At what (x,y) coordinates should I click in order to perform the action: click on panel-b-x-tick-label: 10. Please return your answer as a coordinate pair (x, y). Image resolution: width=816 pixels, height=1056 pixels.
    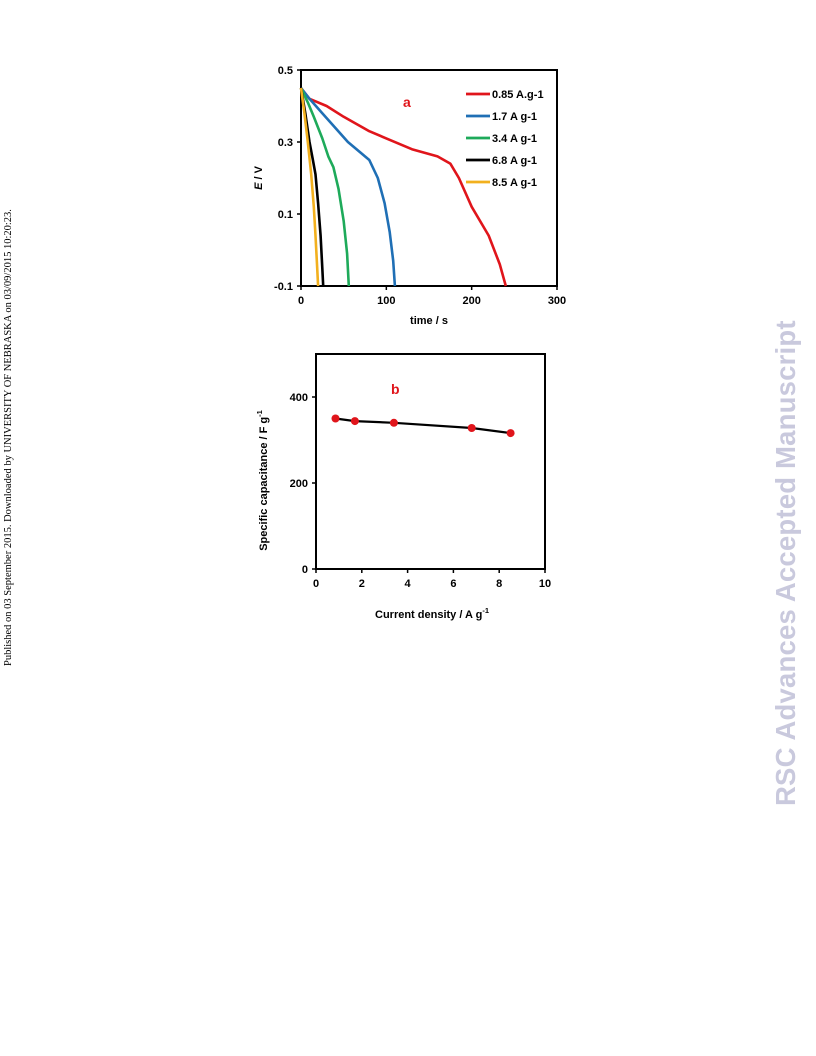
    Looking at the image, I should click on (545, 584).